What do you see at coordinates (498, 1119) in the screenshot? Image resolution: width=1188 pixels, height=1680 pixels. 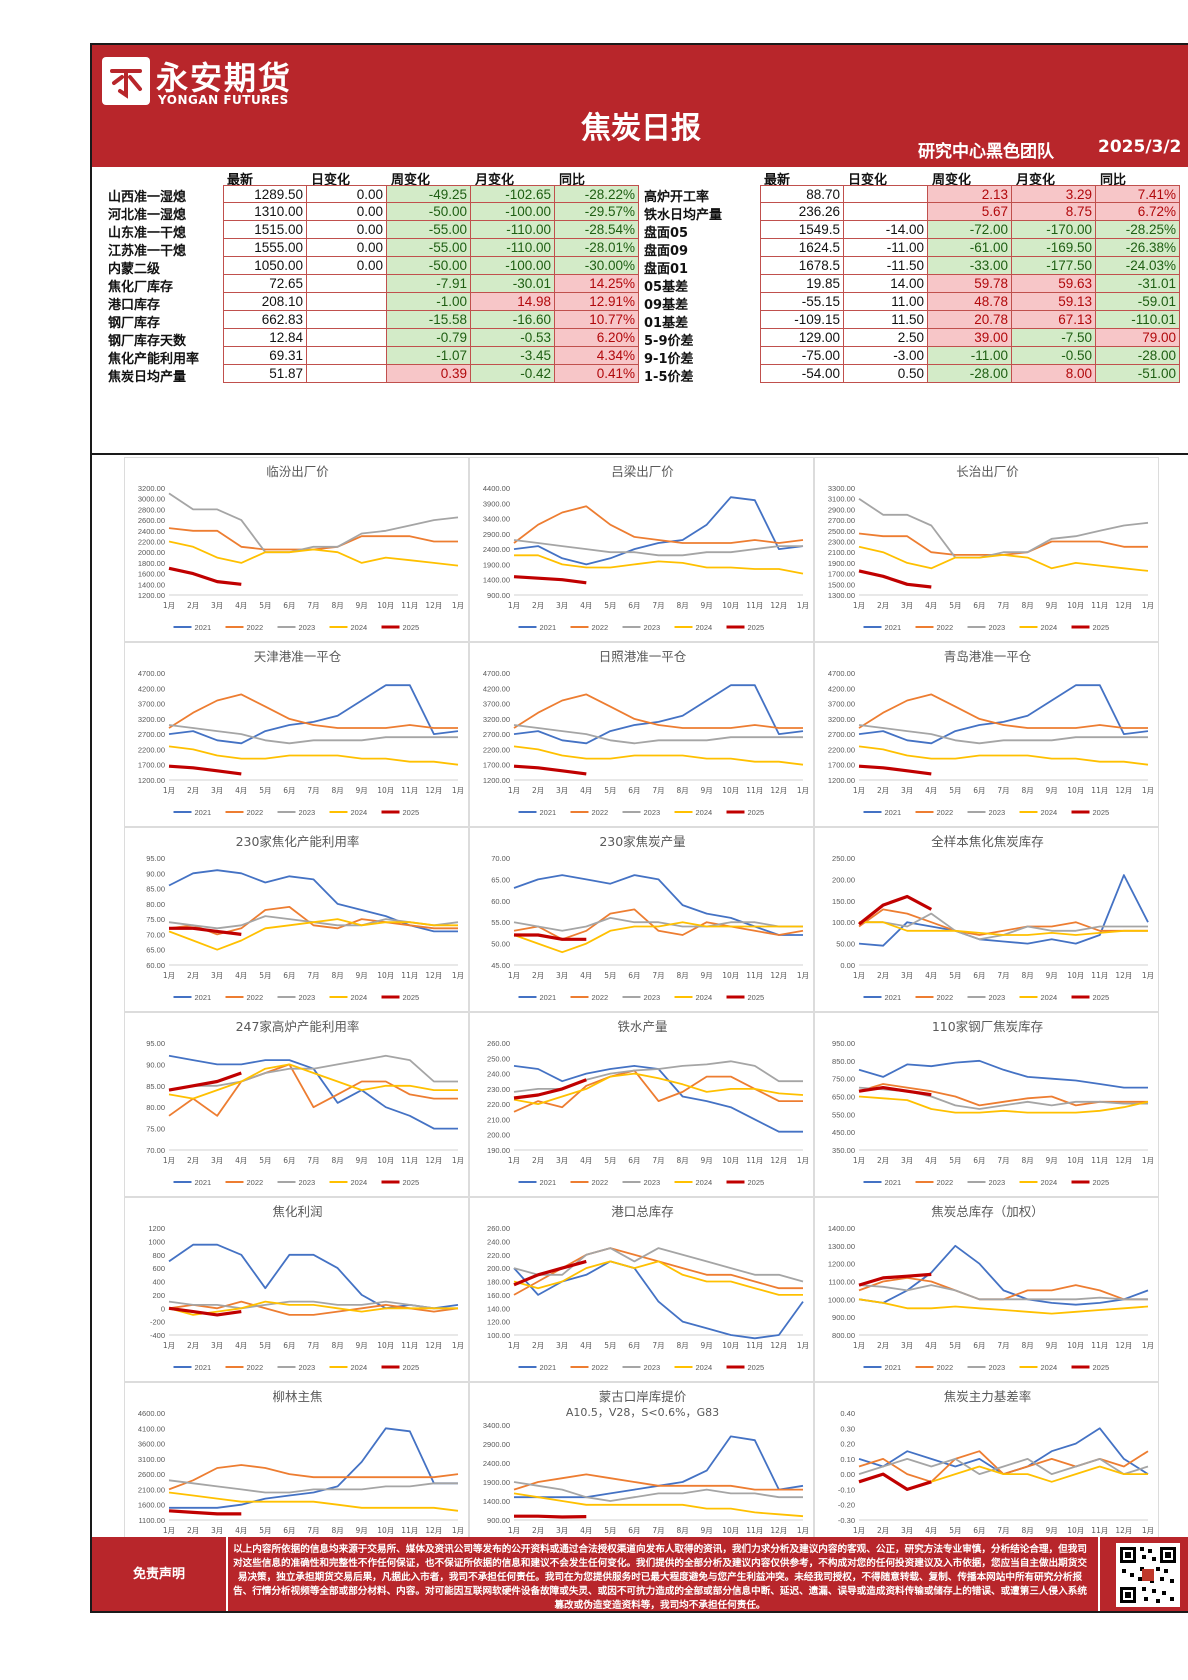 I see `y-tick-label: 210.00` at bounding box center [498, 1119].